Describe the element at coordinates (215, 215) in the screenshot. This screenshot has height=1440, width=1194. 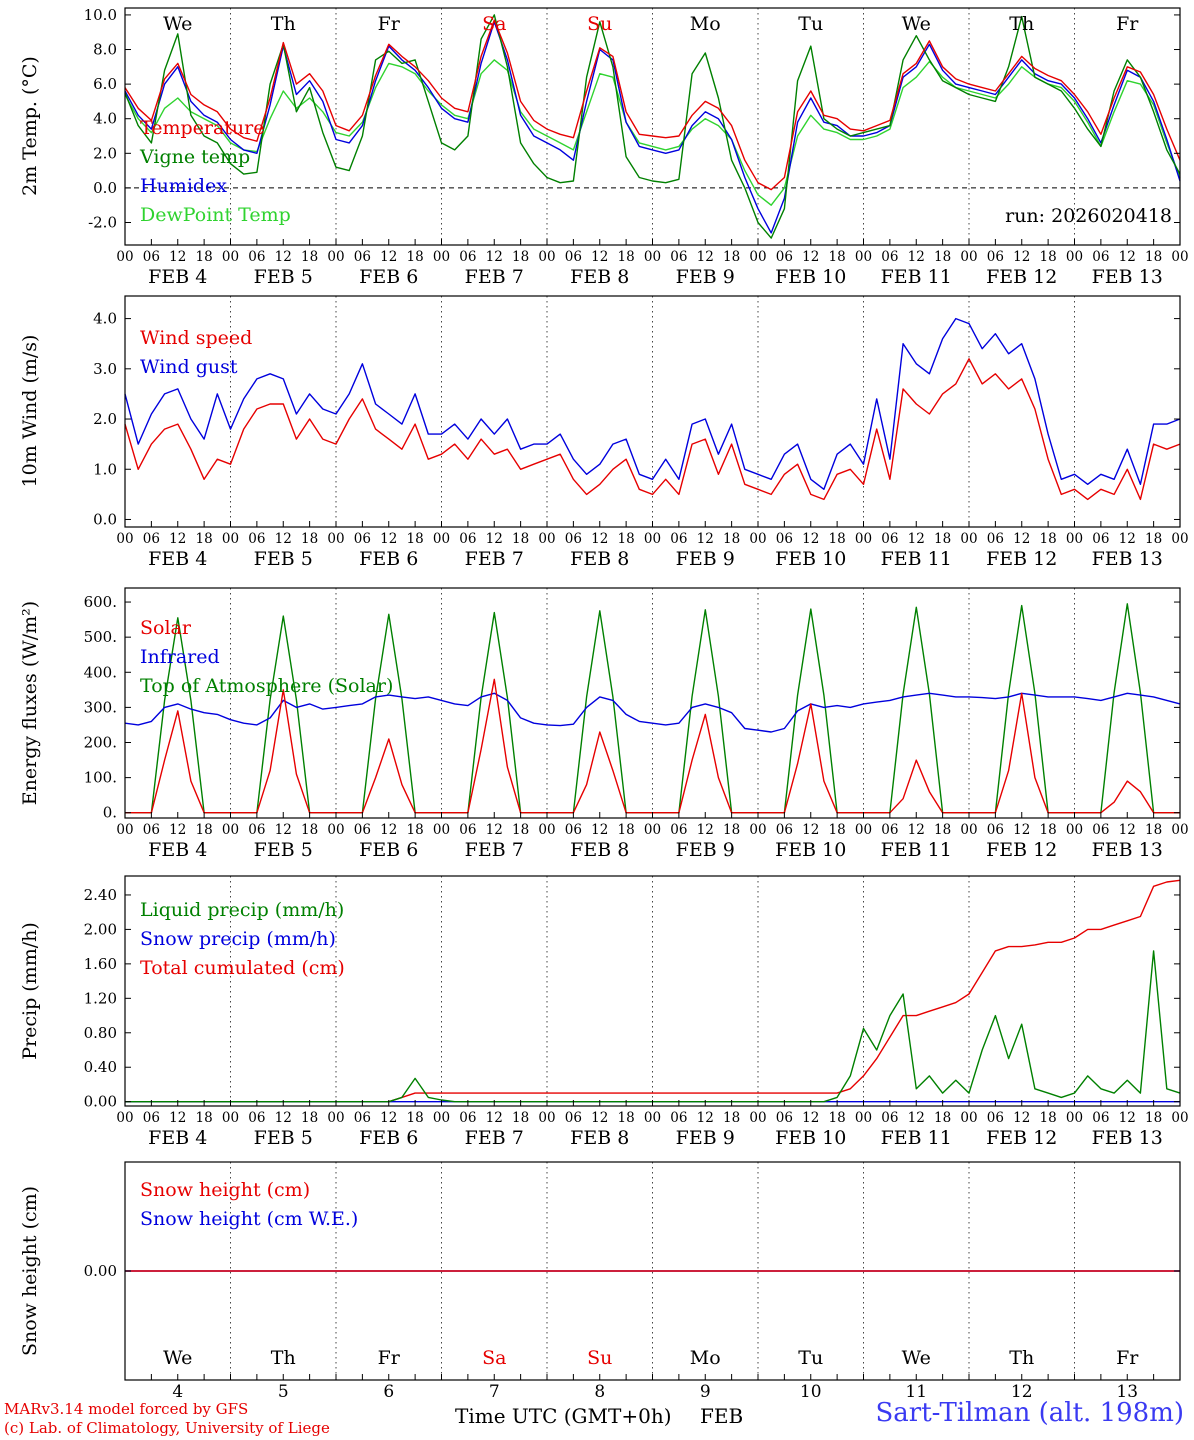
I see `legend-temperature-3: DewPoint Temp` at that location.